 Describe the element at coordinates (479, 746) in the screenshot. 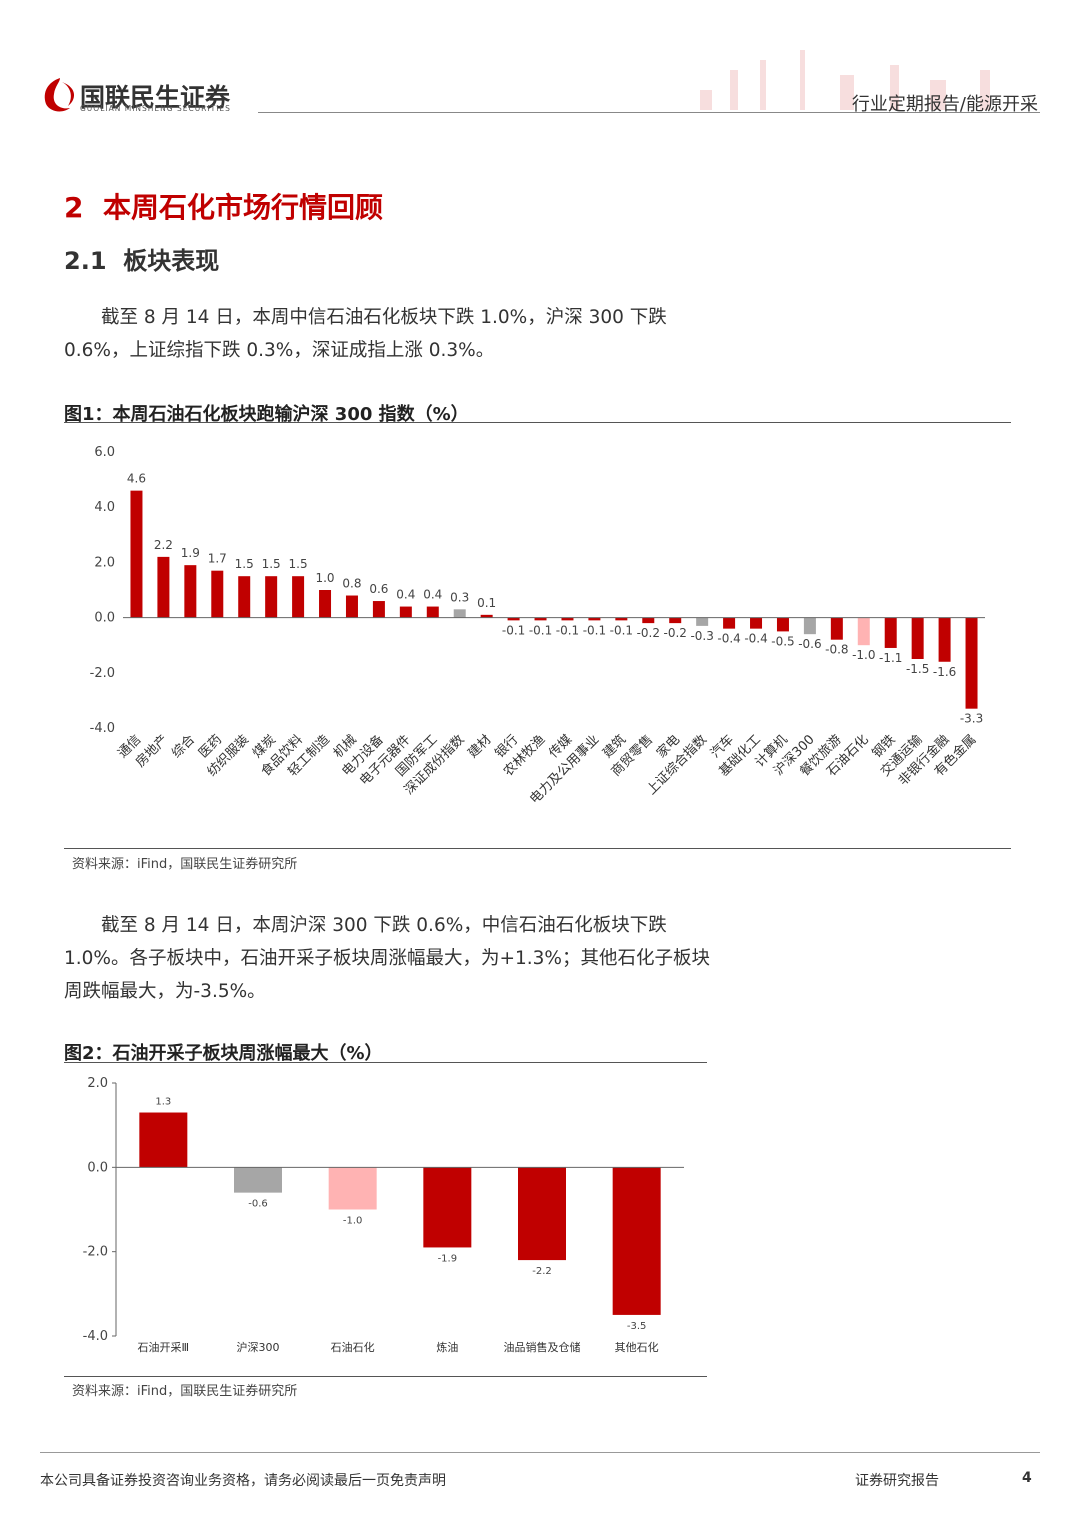

I see `x-tick-label: 建材` at that location.